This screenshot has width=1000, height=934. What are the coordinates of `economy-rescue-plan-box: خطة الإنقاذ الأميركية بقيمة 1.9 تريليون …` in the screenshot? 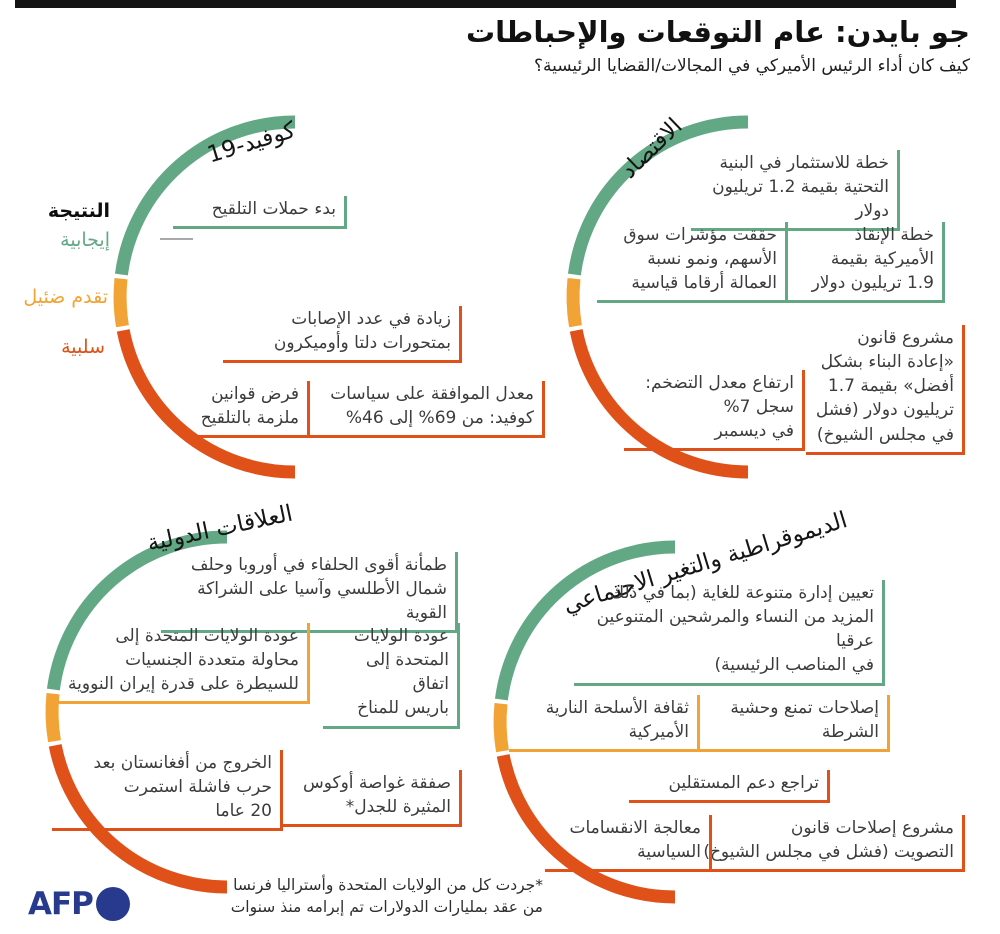 It's located at (866, 263).